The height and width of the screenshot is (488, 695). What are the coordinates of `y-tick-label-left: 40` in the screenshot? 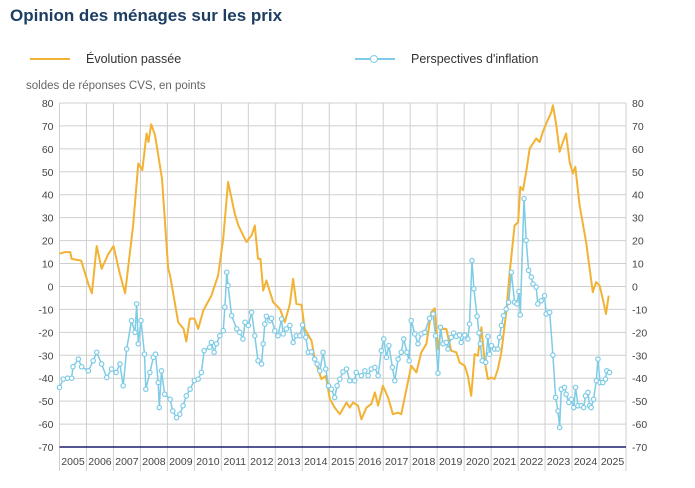 It's located at (48, 196).